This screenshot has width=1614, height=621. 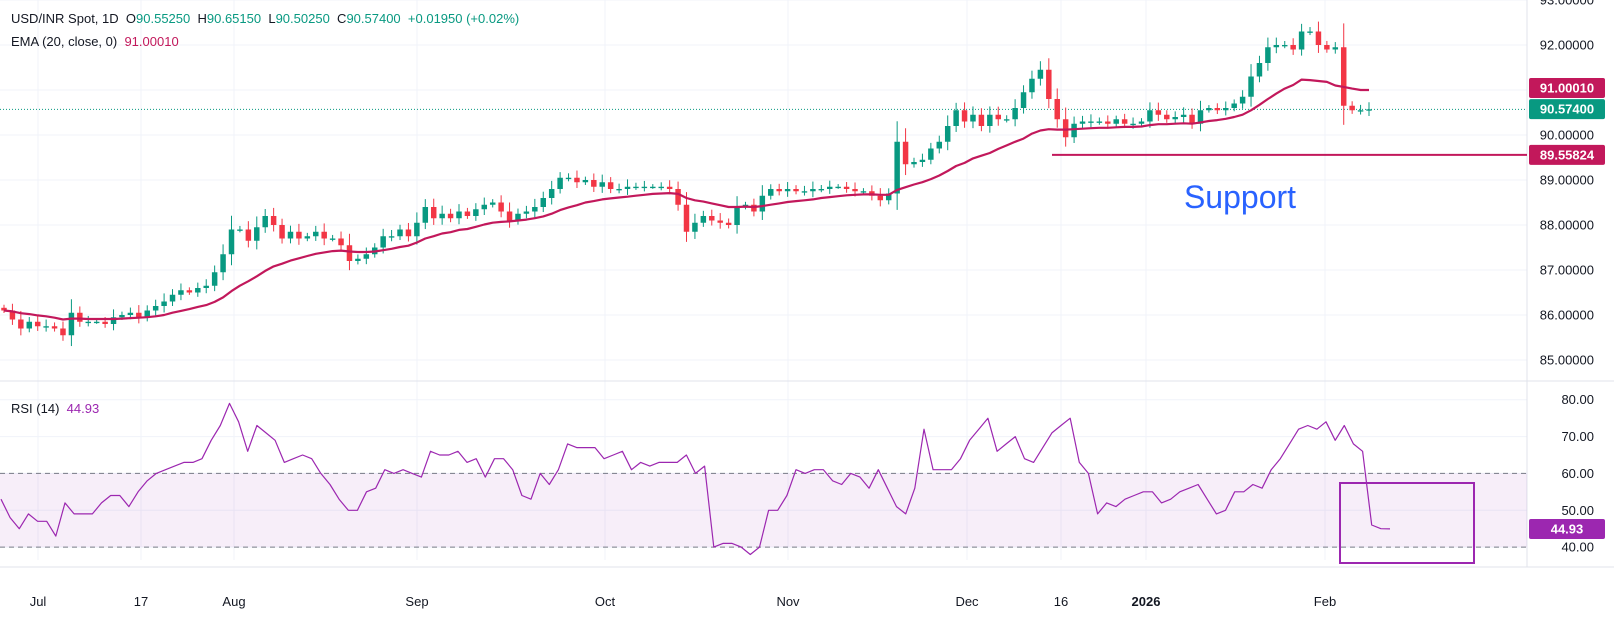 What do you see at coordinates (65, 18) in the screenshot?
I see `symbol-label: USD/INR Spot, 1D` at bounding box center [65, 18].